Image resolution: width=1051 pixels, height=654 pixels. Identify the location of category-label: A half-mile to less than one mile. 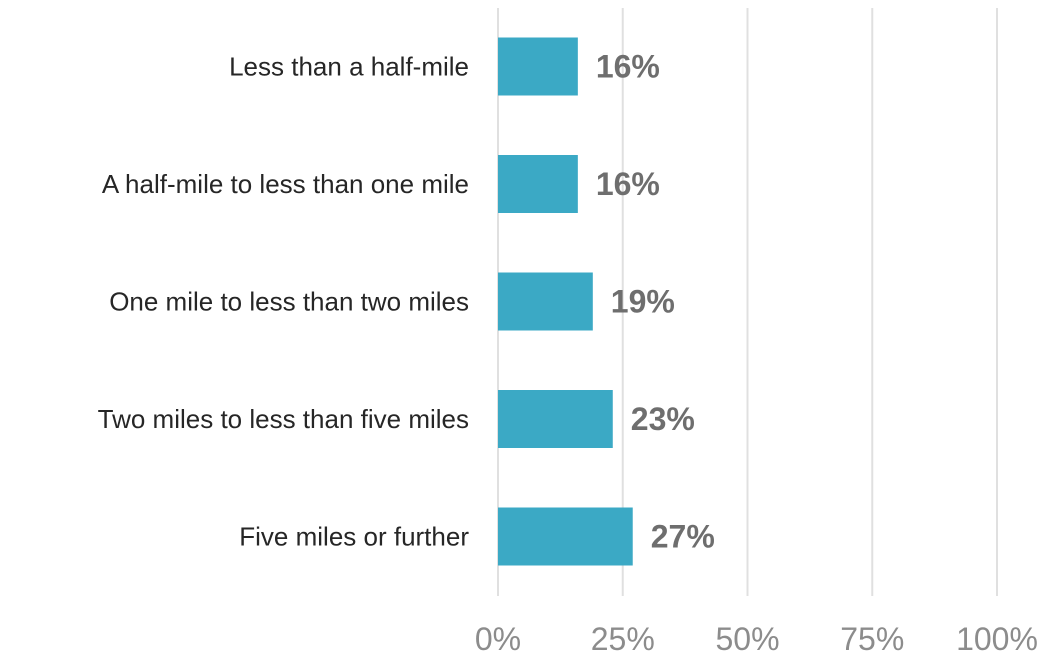
(285, 184).